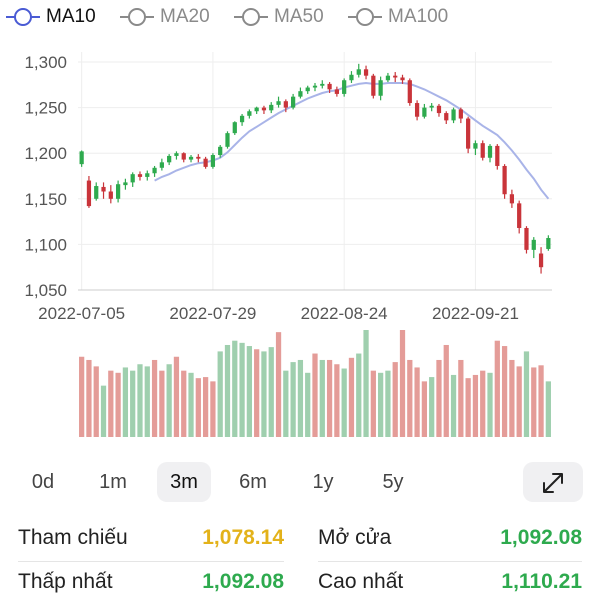 This screenshot has width=600, height=602. I want to click on legend-ma50-marker, so click(251, 17).